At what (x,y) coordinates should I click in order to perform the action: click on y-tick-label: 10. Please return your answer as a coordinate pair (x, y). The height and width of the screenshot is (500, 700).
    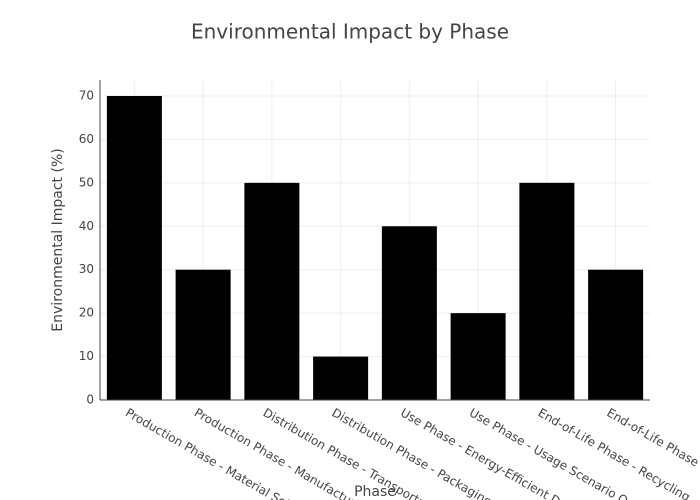
    Looking at the image, I should click on (86, 356).